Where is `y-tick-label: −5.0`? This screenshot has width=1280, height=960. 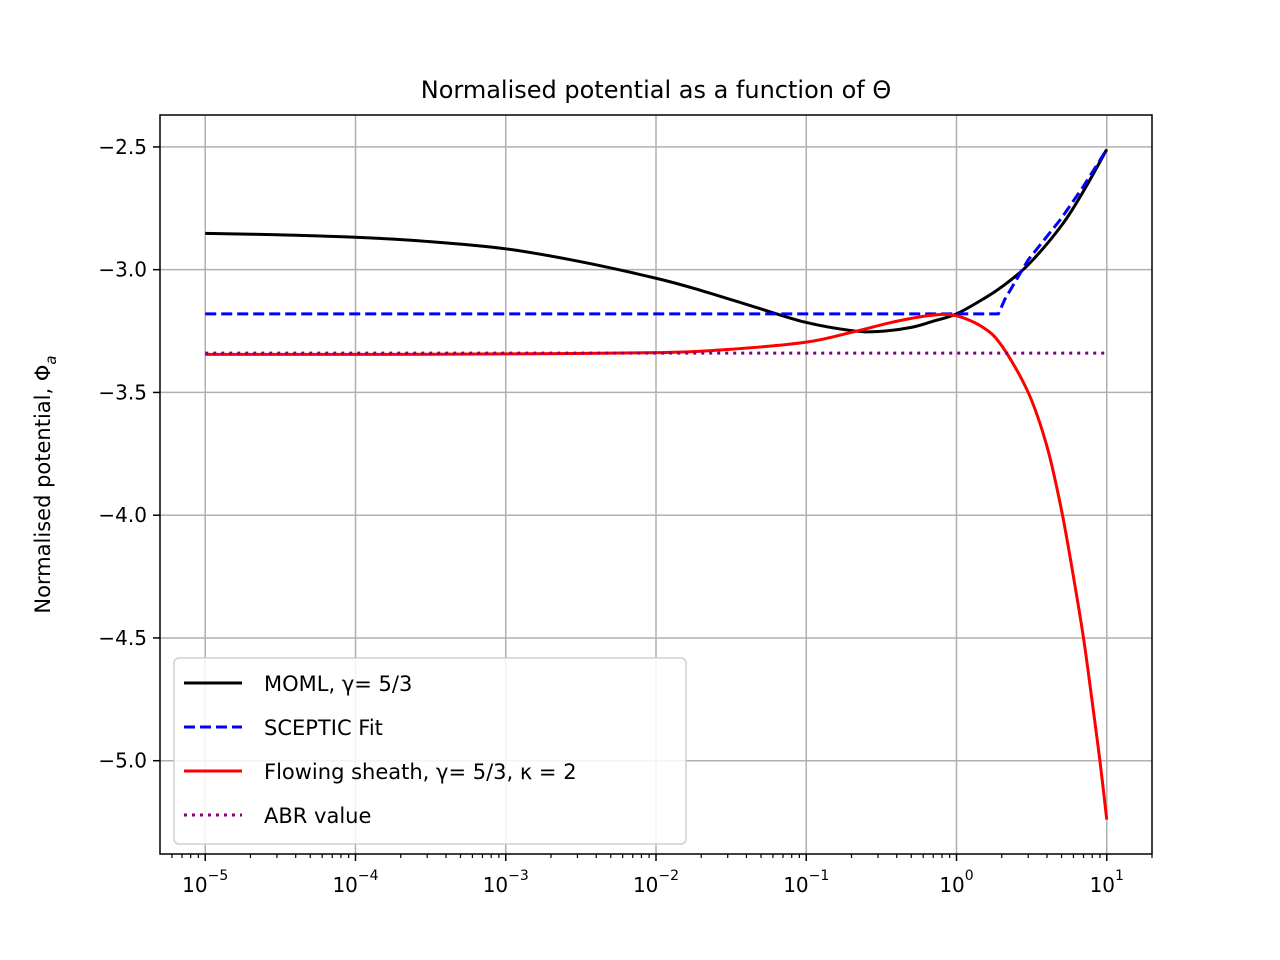 y-tick-label: −5.0 is located at coordinates (122, 761).